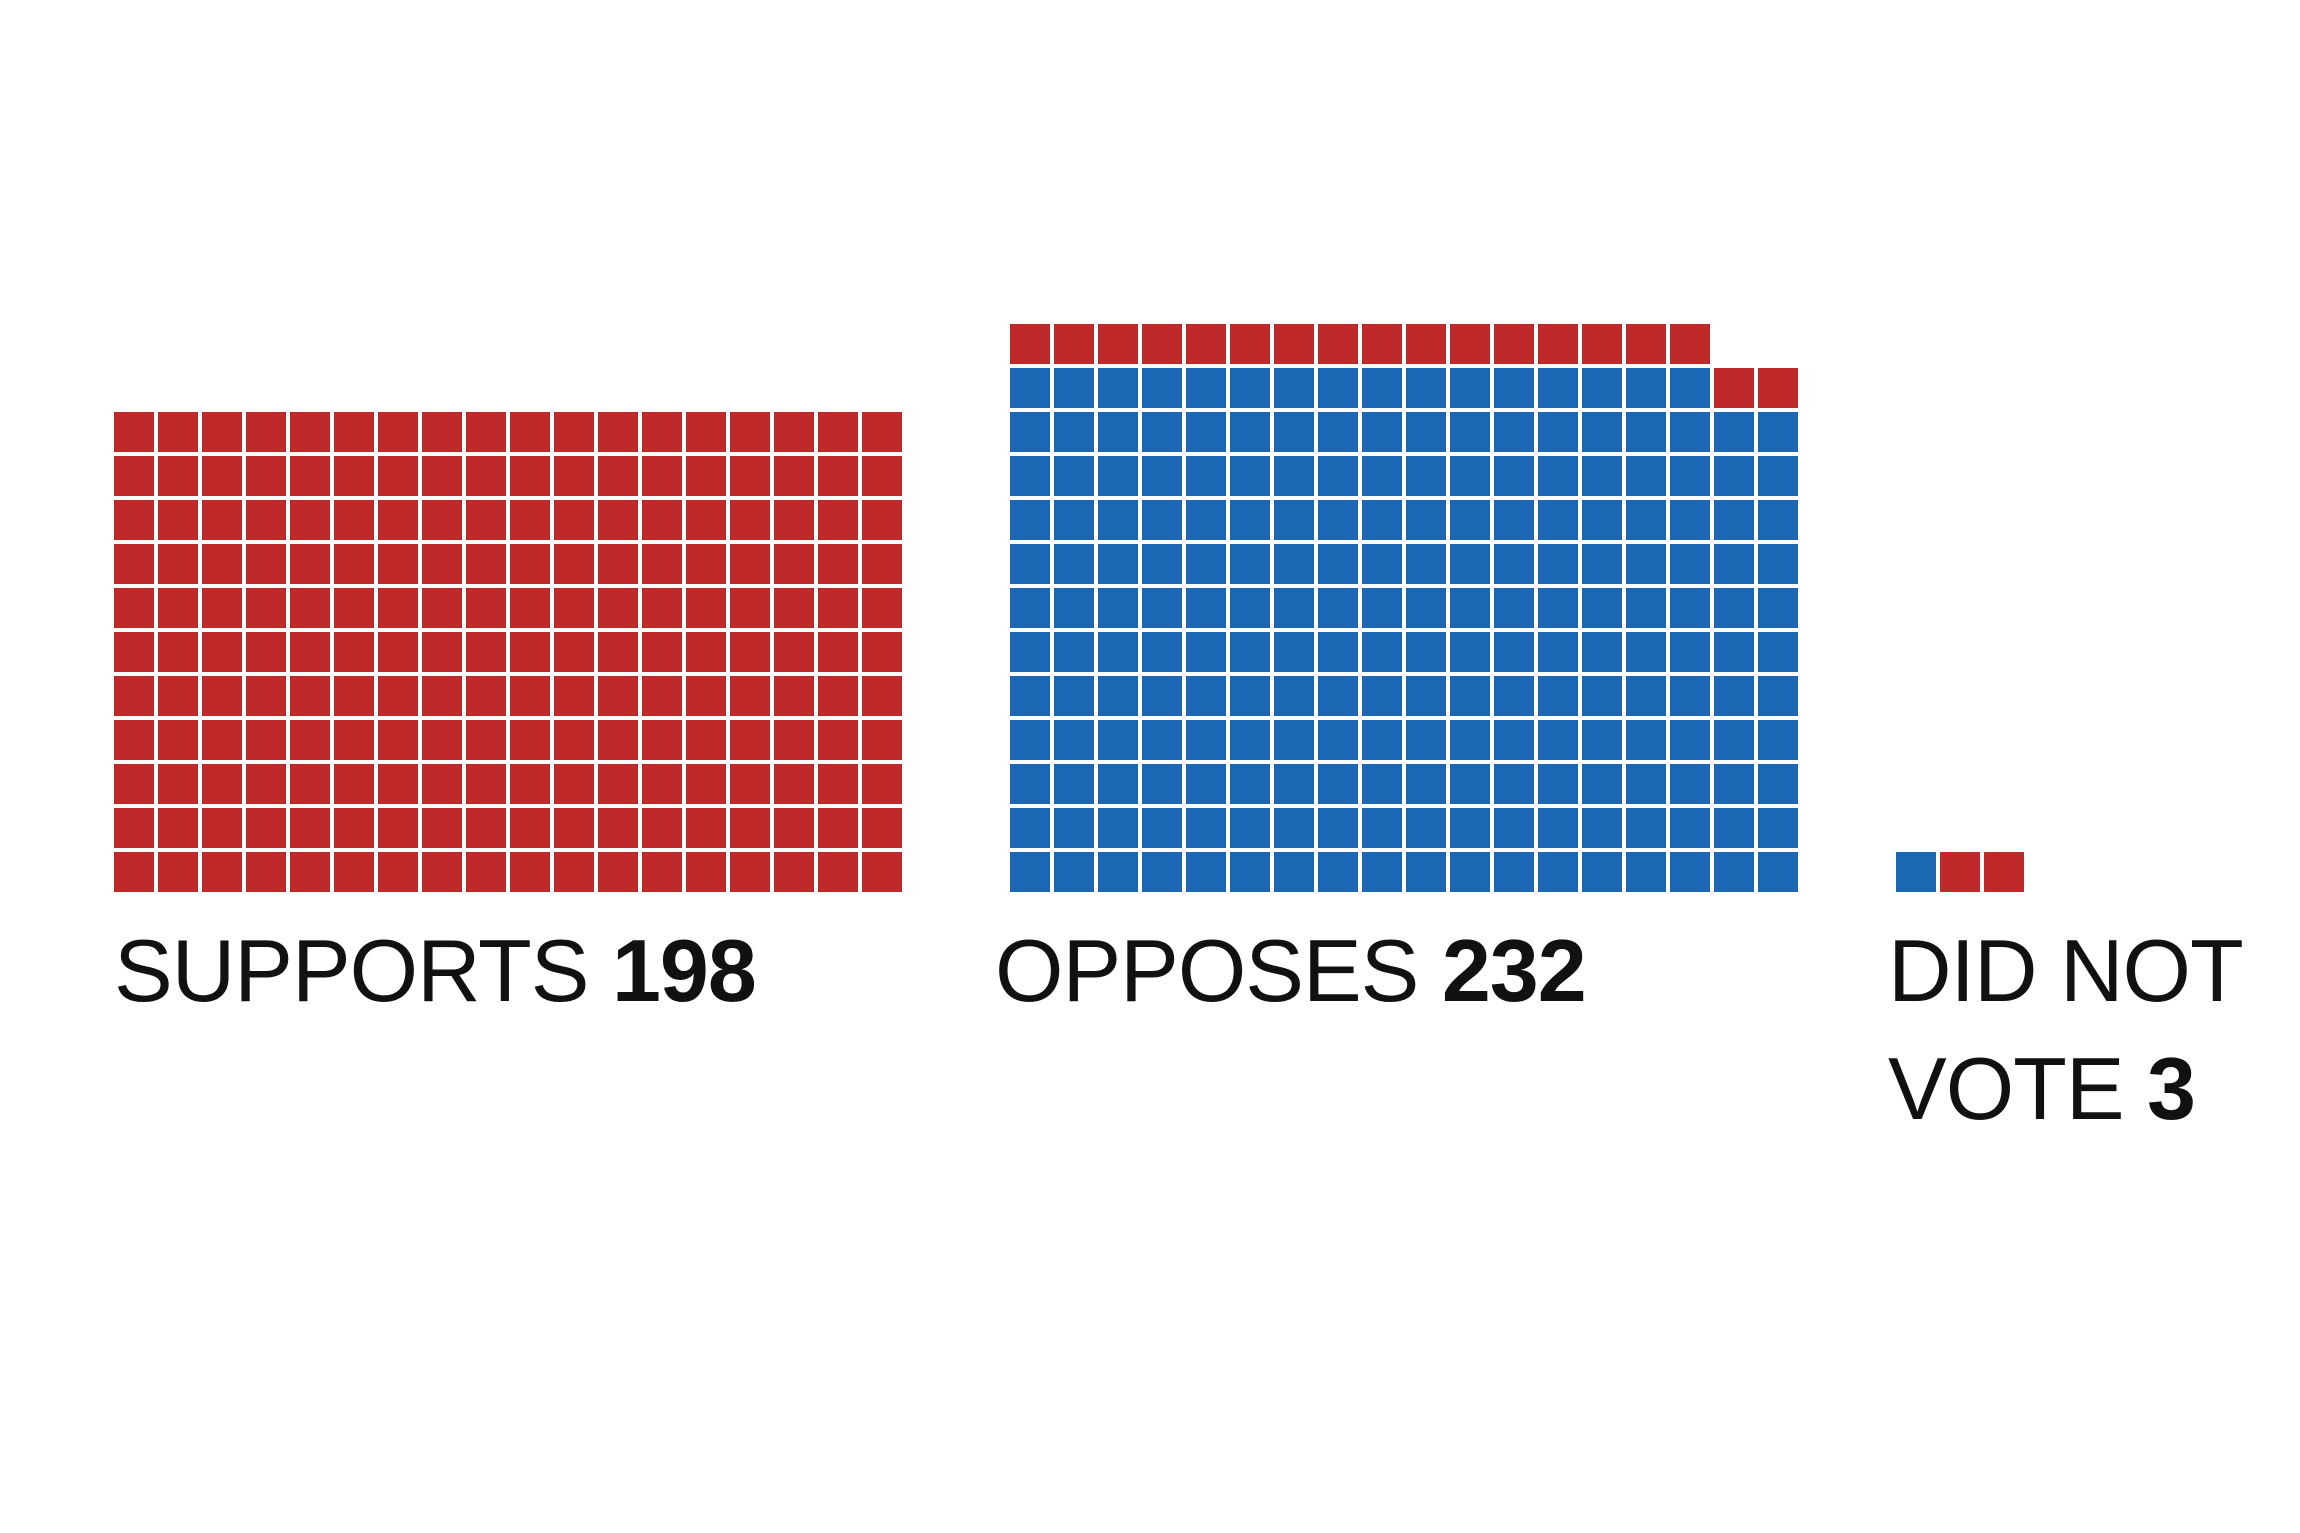  Describe the element at coordinates (2088, 1030) in the screenshot. I see `did-not-vote-label: DID NOT VOTE 3` at that location.